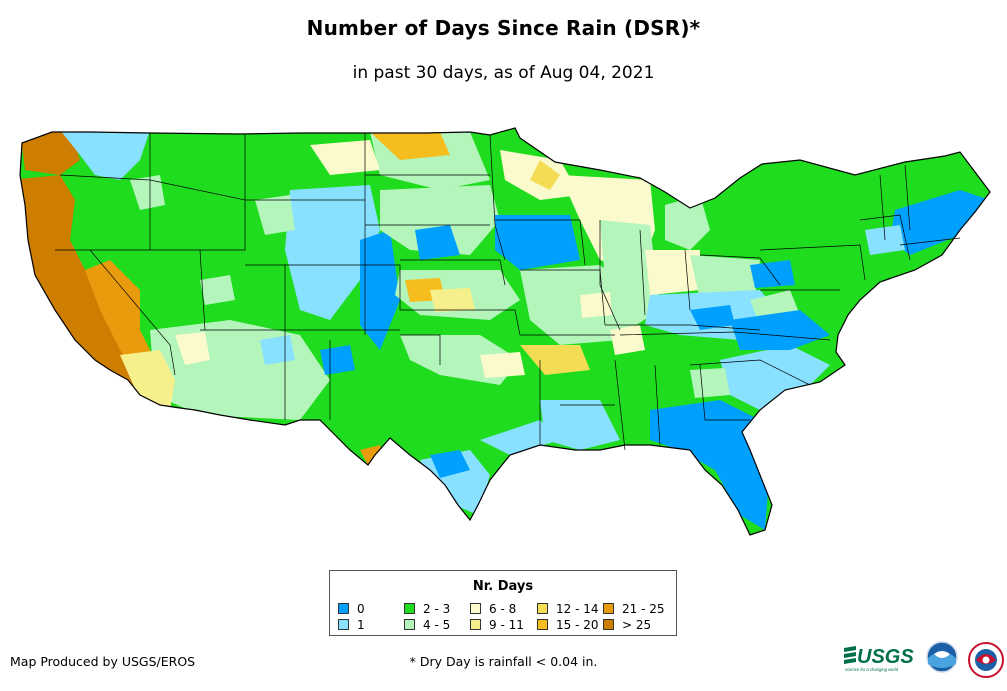  I want to click on legend-item-3: 4 - 5, so click(427, 625).